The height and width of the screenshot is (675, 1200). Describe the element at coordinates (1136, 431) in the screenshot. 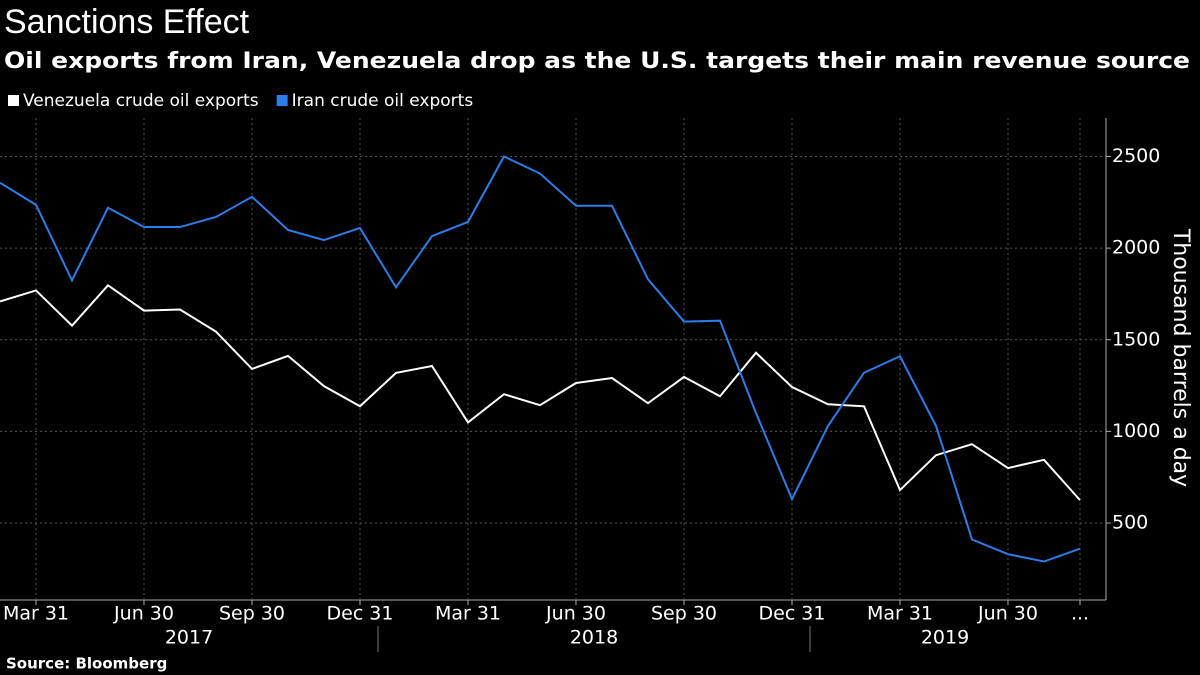

I see `y-tick-label: 1000` at that location.